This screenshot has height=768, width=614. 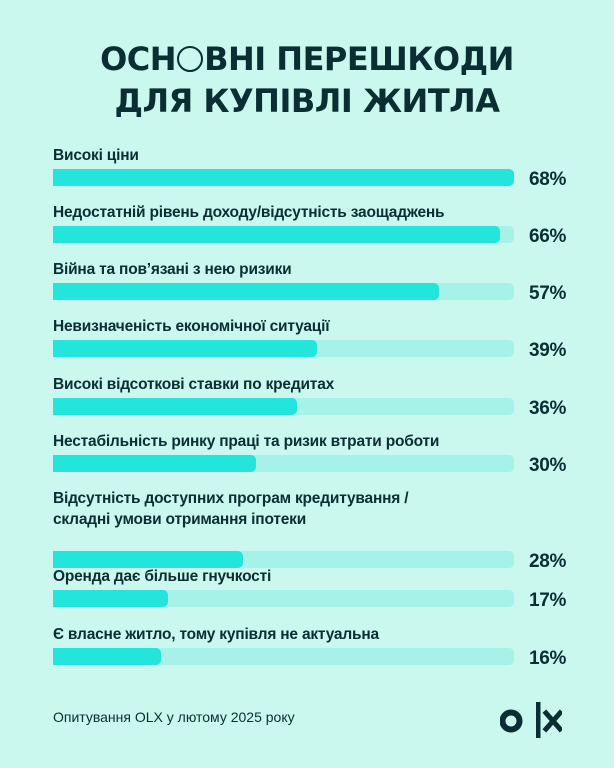 What do you see at coordinates (548, 600) in the screenshot?
I see `bar-value: 17%` at bounding box center [548, 600].